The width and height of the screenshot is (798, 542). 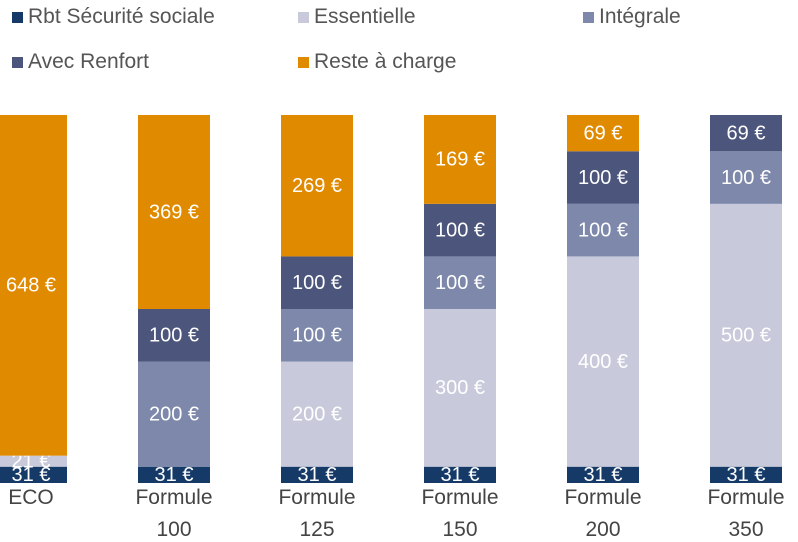 I want to click on legend-item: Avec Renfort, so click(x=80, y=62).